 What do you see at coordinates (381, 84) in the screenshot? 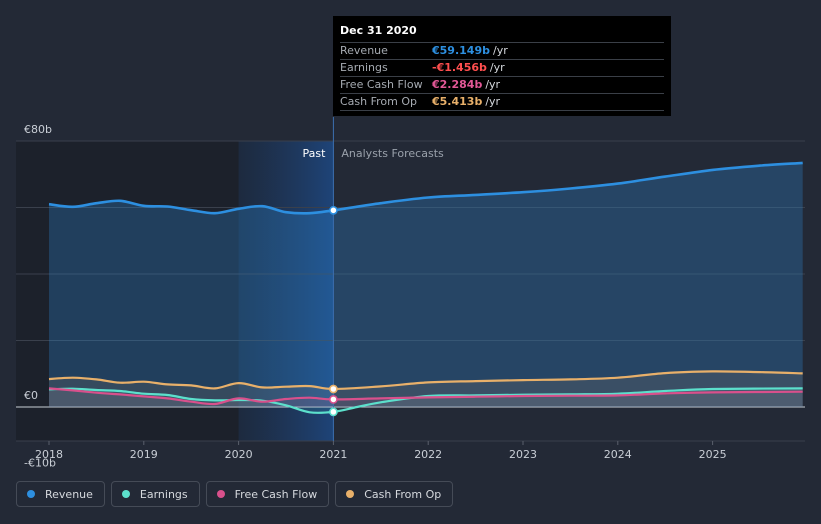
I see `tooltip-label: Free Cash Flow` at bounding box center [381, 84].